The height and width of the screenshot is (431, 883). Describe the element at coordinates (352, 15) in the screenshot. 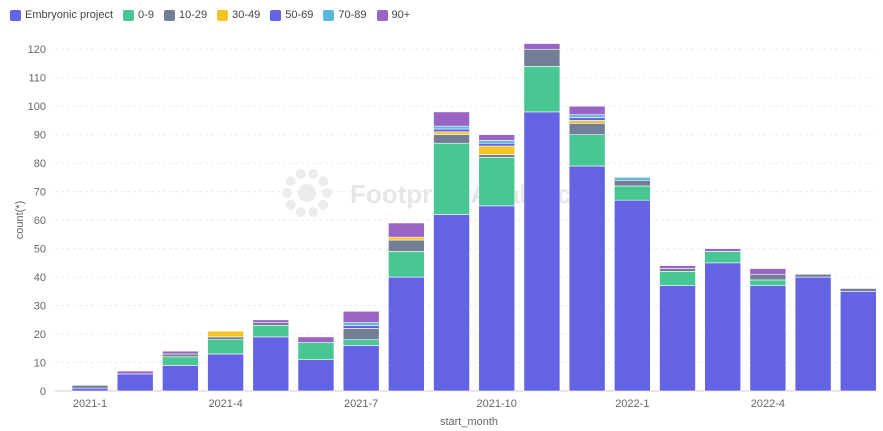

I see `legend-label: 70-89` at that location.